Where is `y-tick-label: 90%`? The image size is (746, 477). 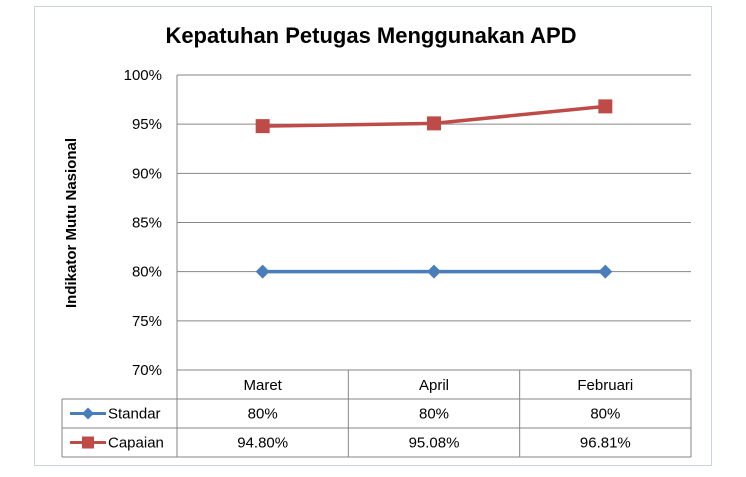
y-tick-label: 90% is located at coordinates (147, 173).